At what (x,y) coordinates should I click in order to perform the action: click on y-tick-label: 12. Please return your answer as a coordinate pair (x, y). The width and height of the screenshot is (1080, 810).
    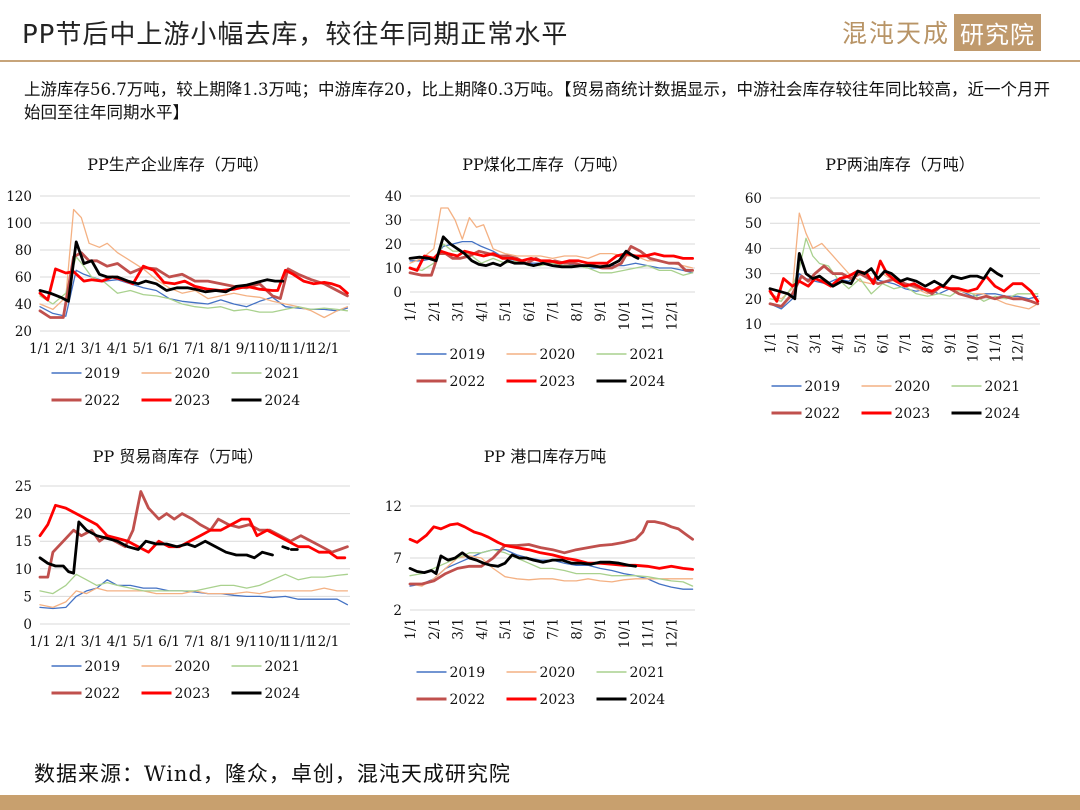
    Looking at the image, I should click on (393, 507).